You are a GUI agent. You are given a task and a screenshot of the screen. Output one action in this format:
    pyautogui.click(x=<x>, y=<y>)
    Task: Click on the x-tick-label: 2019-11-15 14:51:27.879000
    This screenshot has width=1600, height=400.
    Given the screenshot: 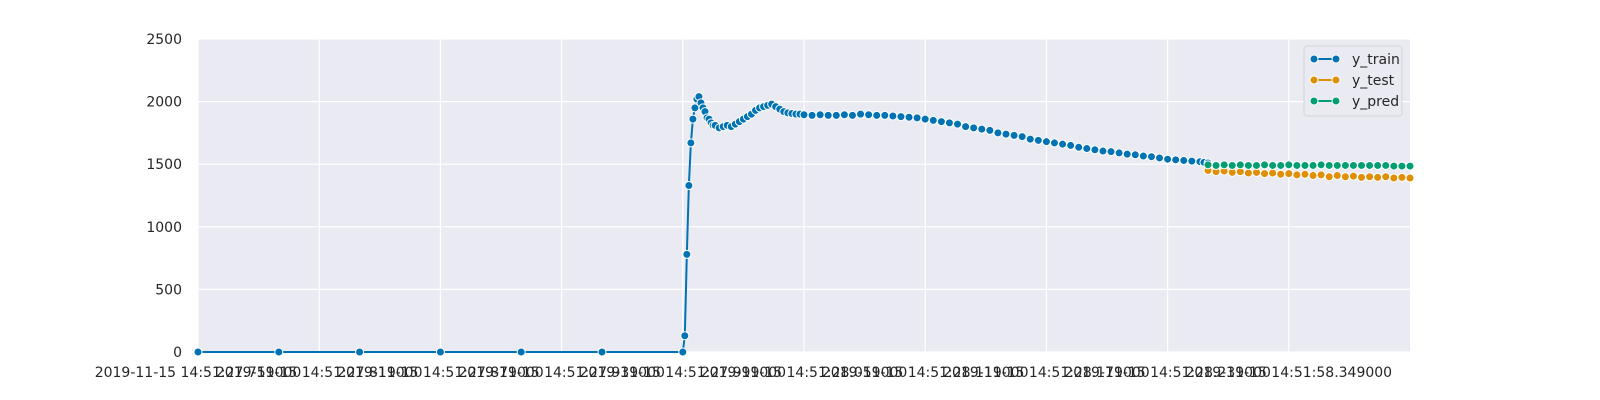 What is the action you would take?
    pyautogui.click(x=440, y=373)
    